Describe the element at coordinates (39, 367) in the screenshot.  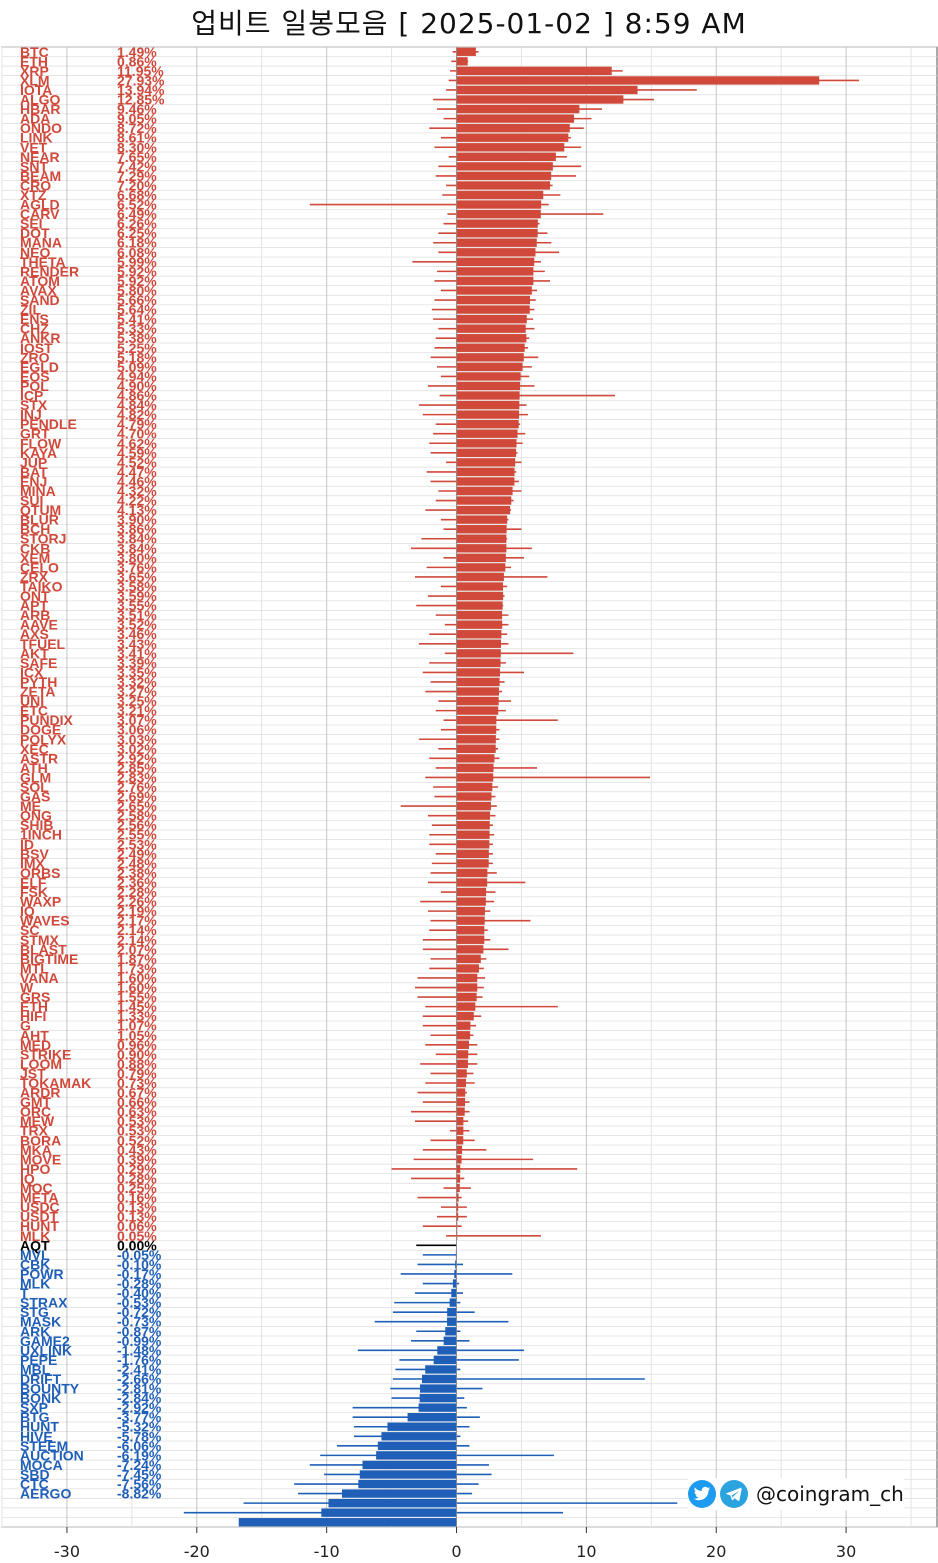
I see `category-label: EGLD` at that location.